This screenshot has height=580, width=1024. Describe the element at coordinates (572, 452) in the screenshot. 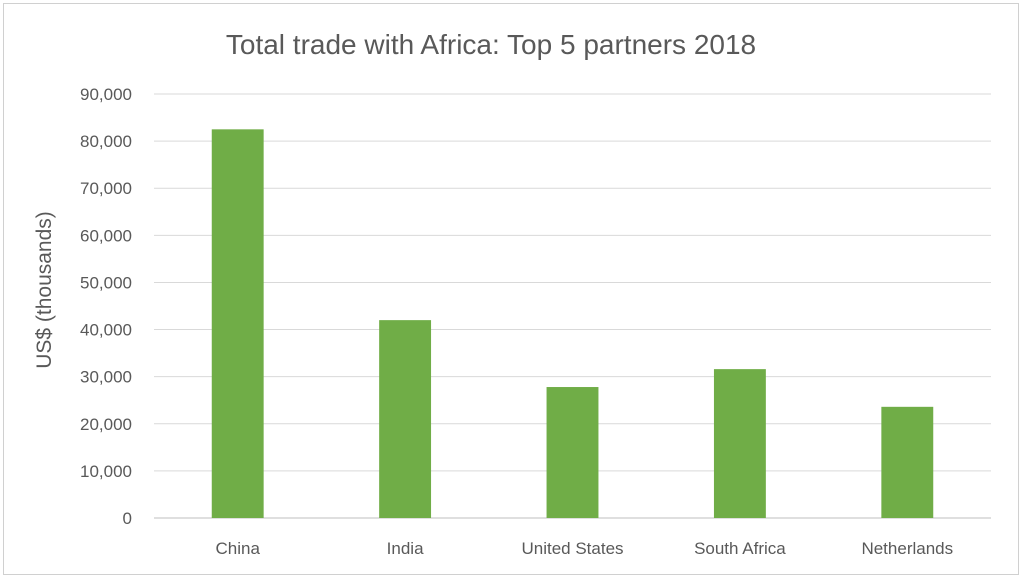

I see `bar-united-states` at that location.